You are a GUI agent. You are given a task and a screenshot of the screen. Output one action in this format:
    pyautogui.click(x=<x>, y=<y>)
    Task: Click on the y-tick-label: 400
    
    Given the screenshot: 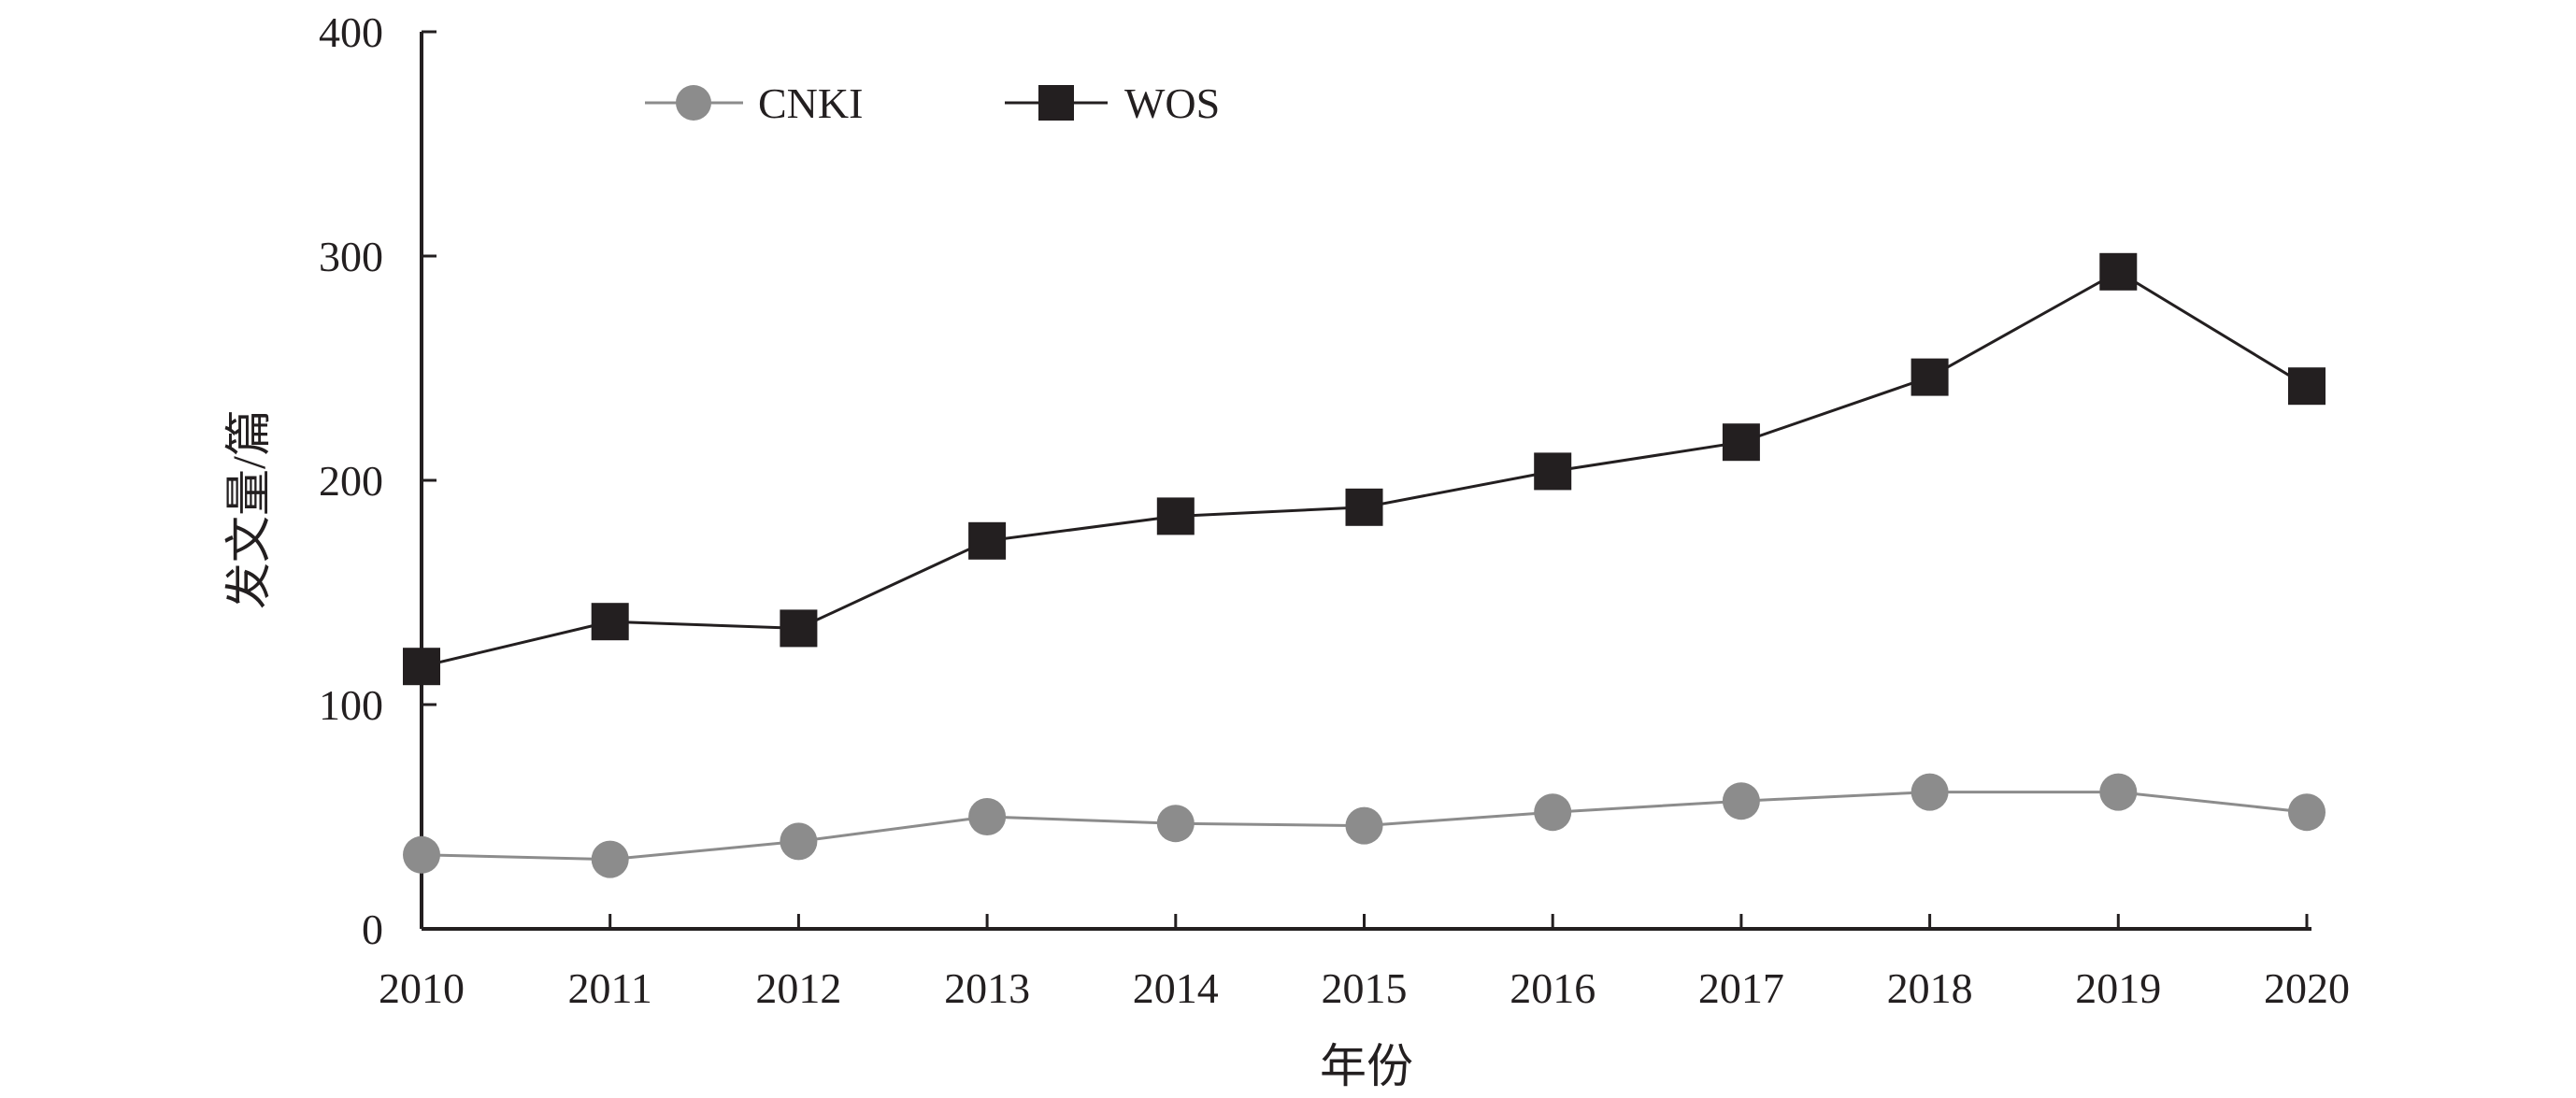 What is the action you would take?
    pyautogui.click(x=351, y=32)
    